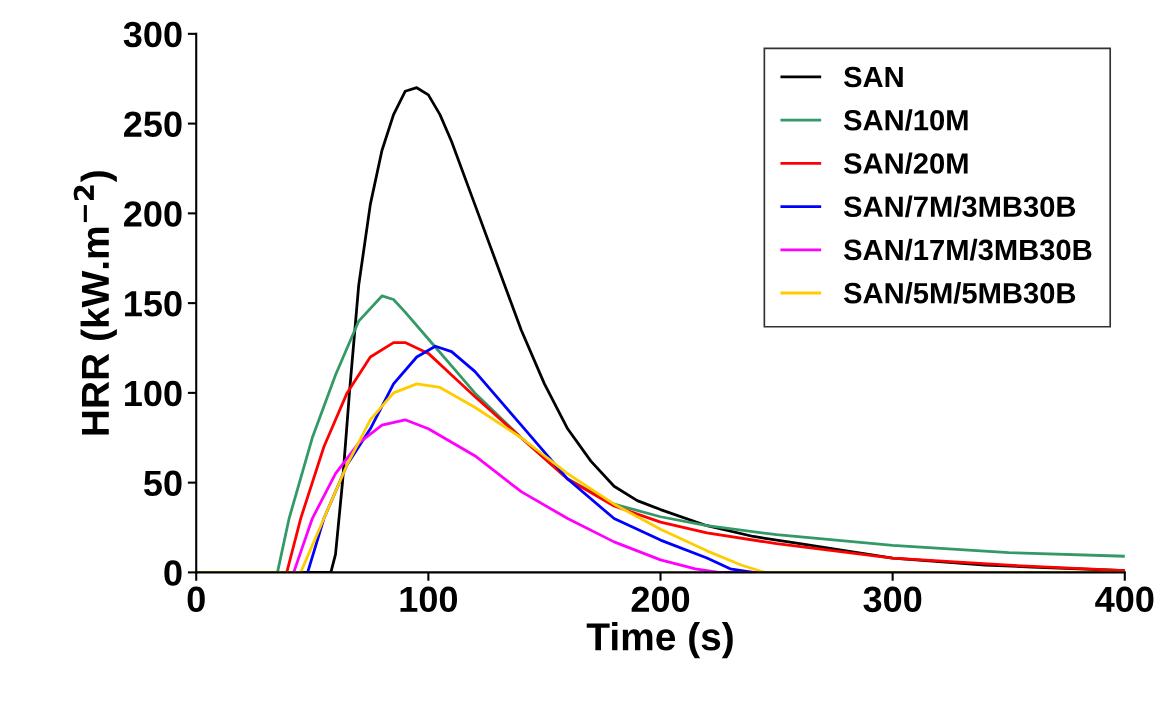  I want to click on y-tick-label: 0, so click(173, 573).